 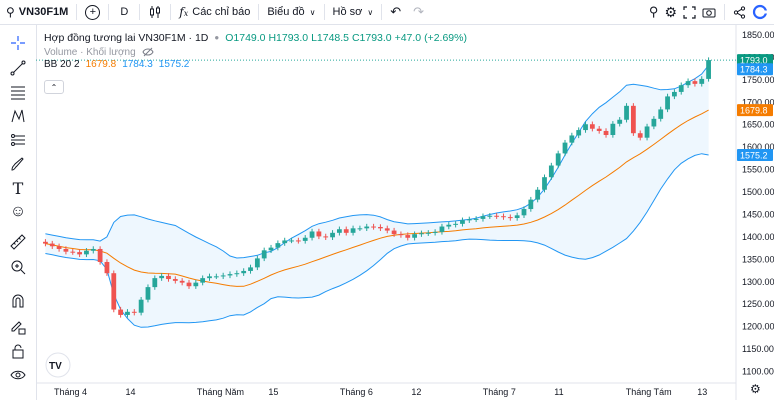 What do you see at coordinates (18, 140) in the screenshot?
I see `projection-tool` at bounding box center [18, 140].